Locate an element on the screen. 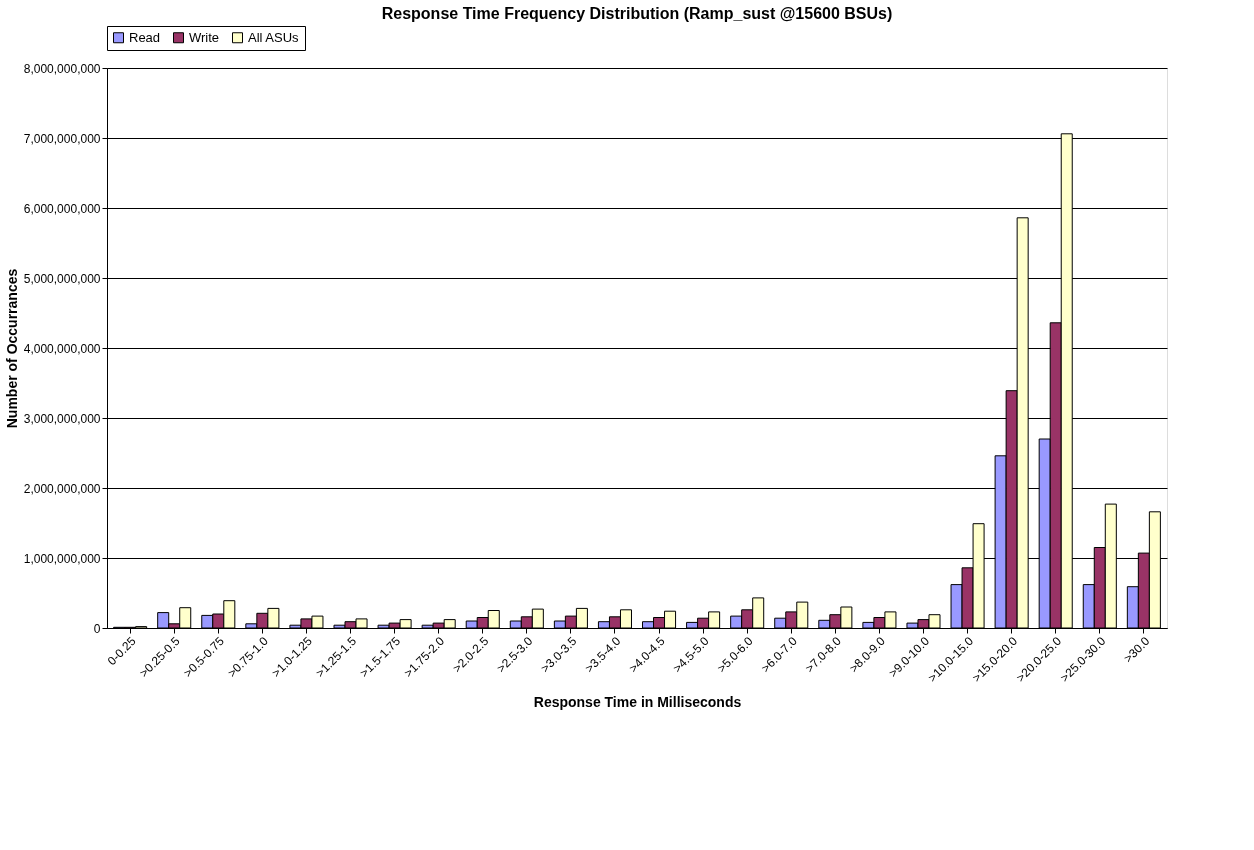  y-tick-label: 1,000,000,000 is located at coordinates (62, 558).